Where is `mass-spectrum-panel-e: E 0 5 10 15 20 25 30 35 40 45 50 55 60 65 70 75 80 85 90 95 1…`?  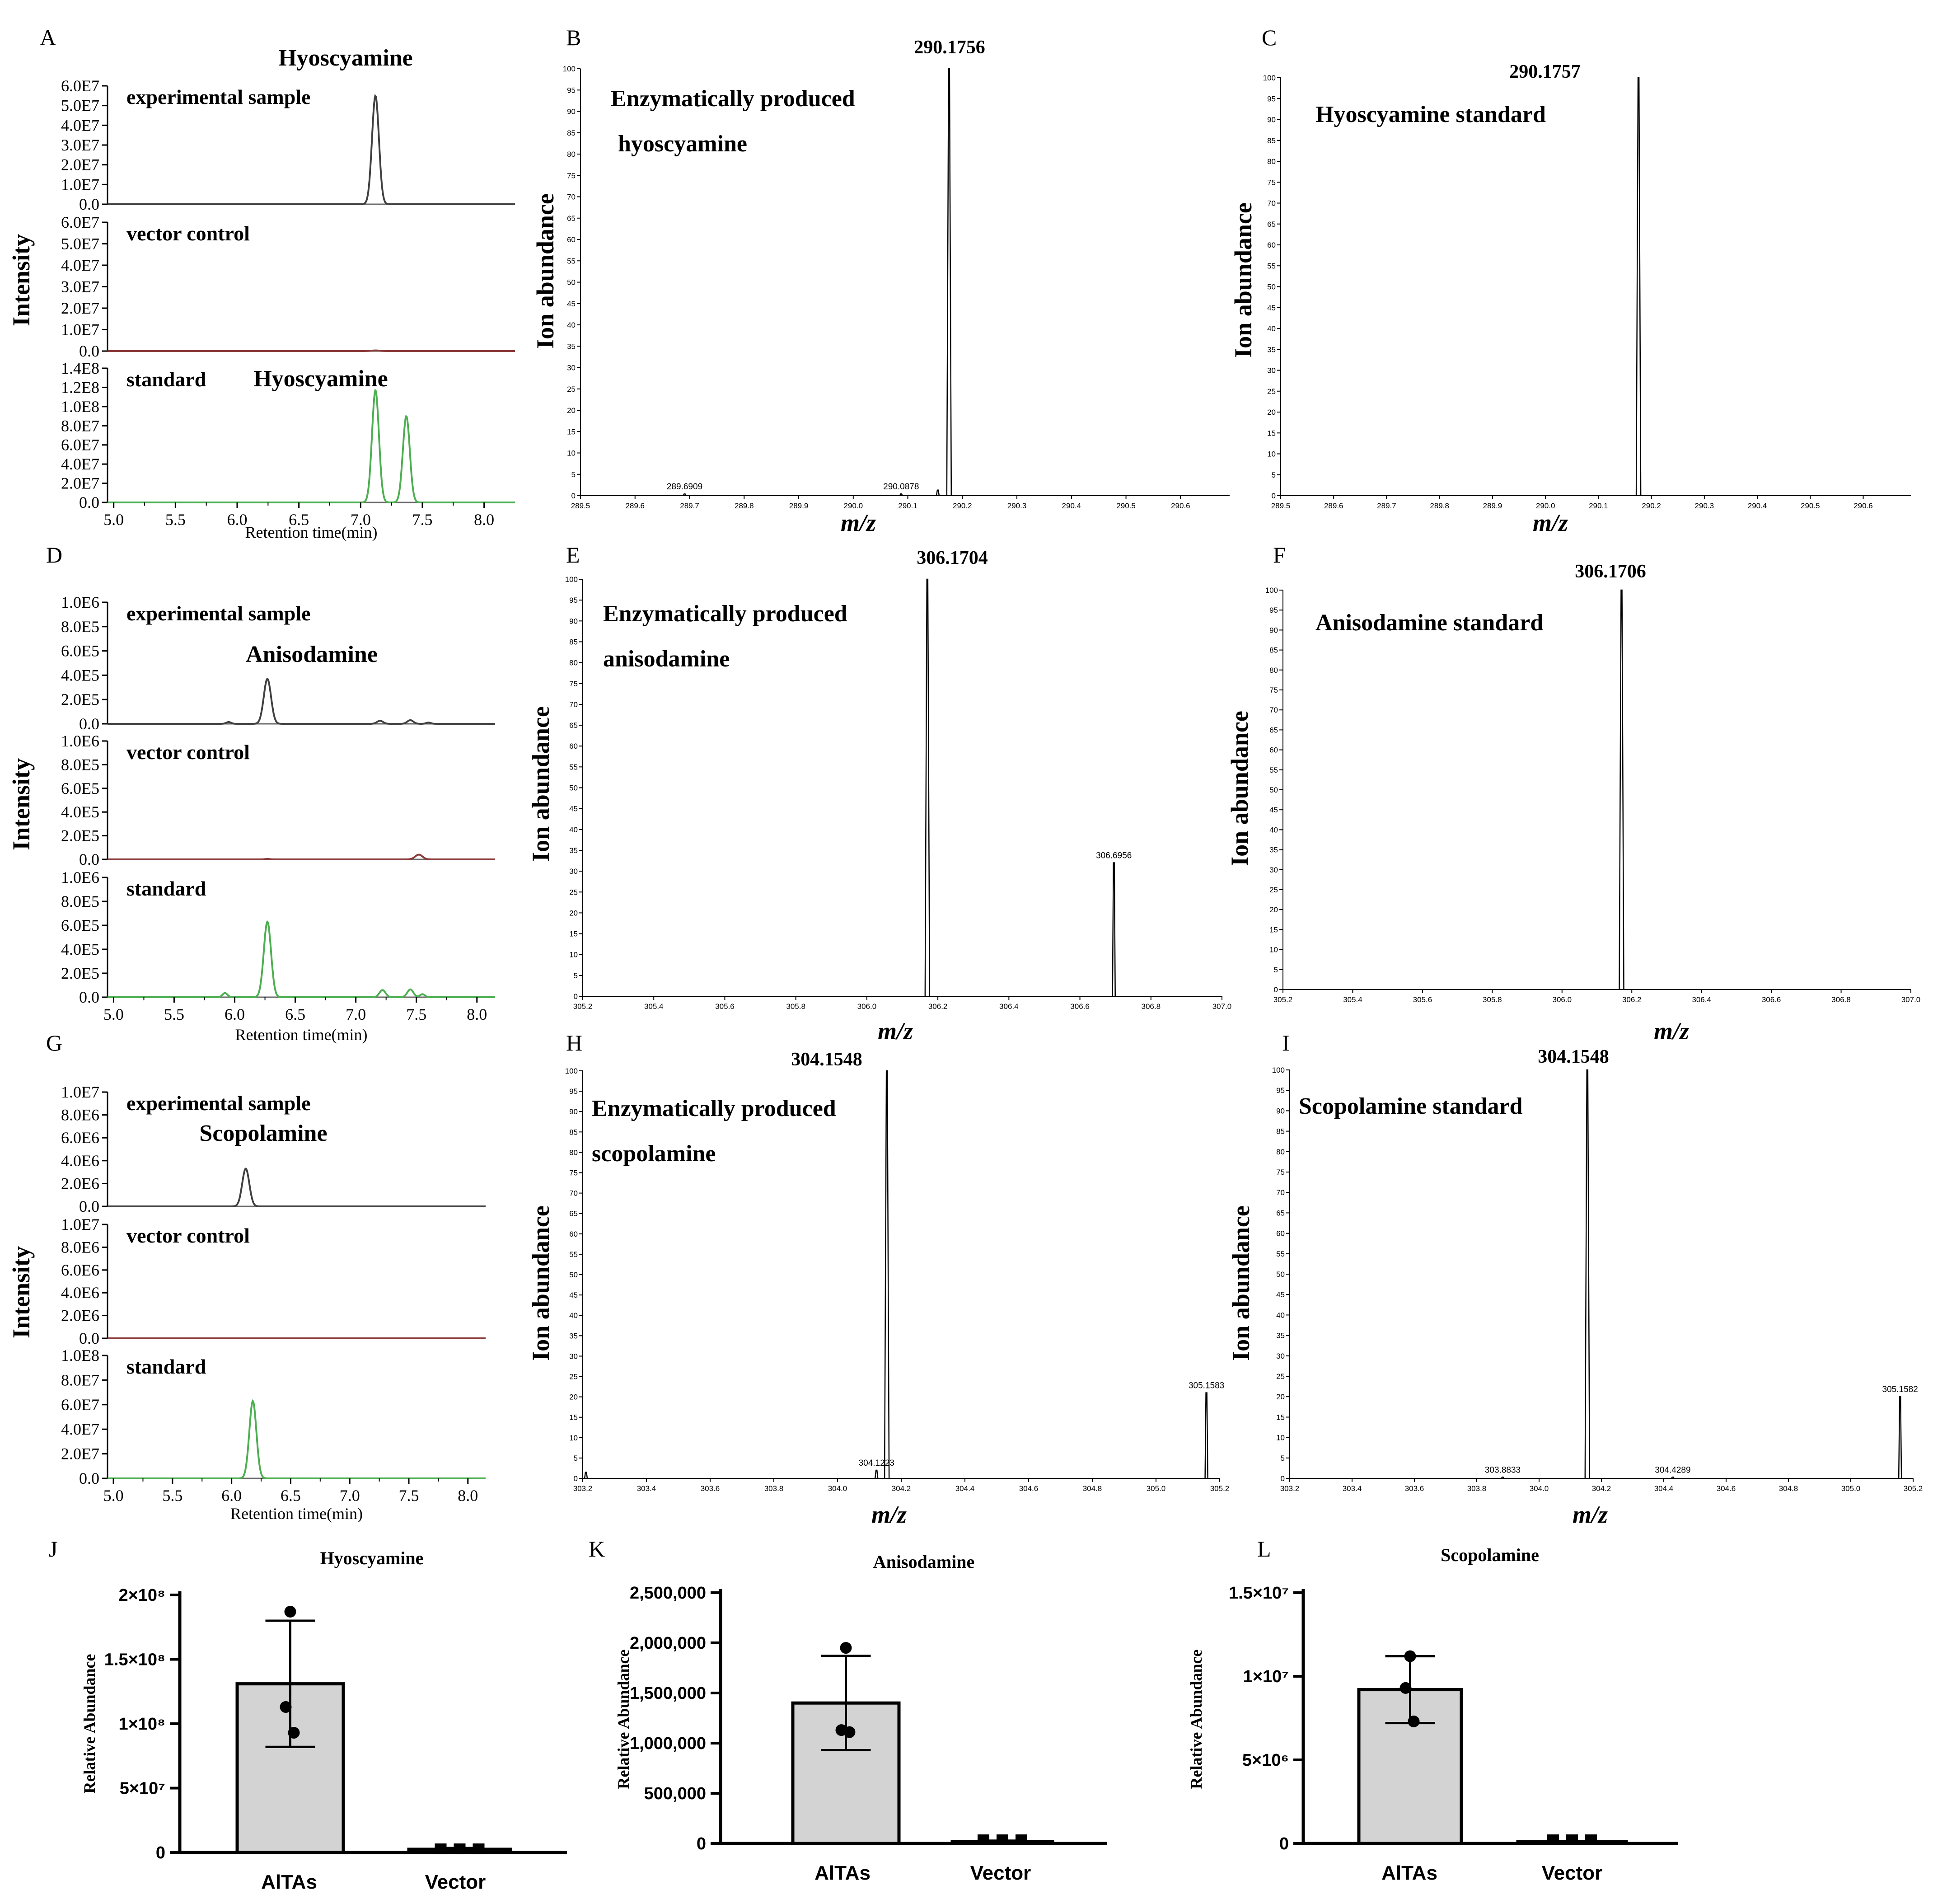
mass-spectrum-panel-e: E 0 5 10 15 20 25 30 35 40 45 50 55 60 65 70 75 80 85 90 95 1… is located at coordinates (879, 794).